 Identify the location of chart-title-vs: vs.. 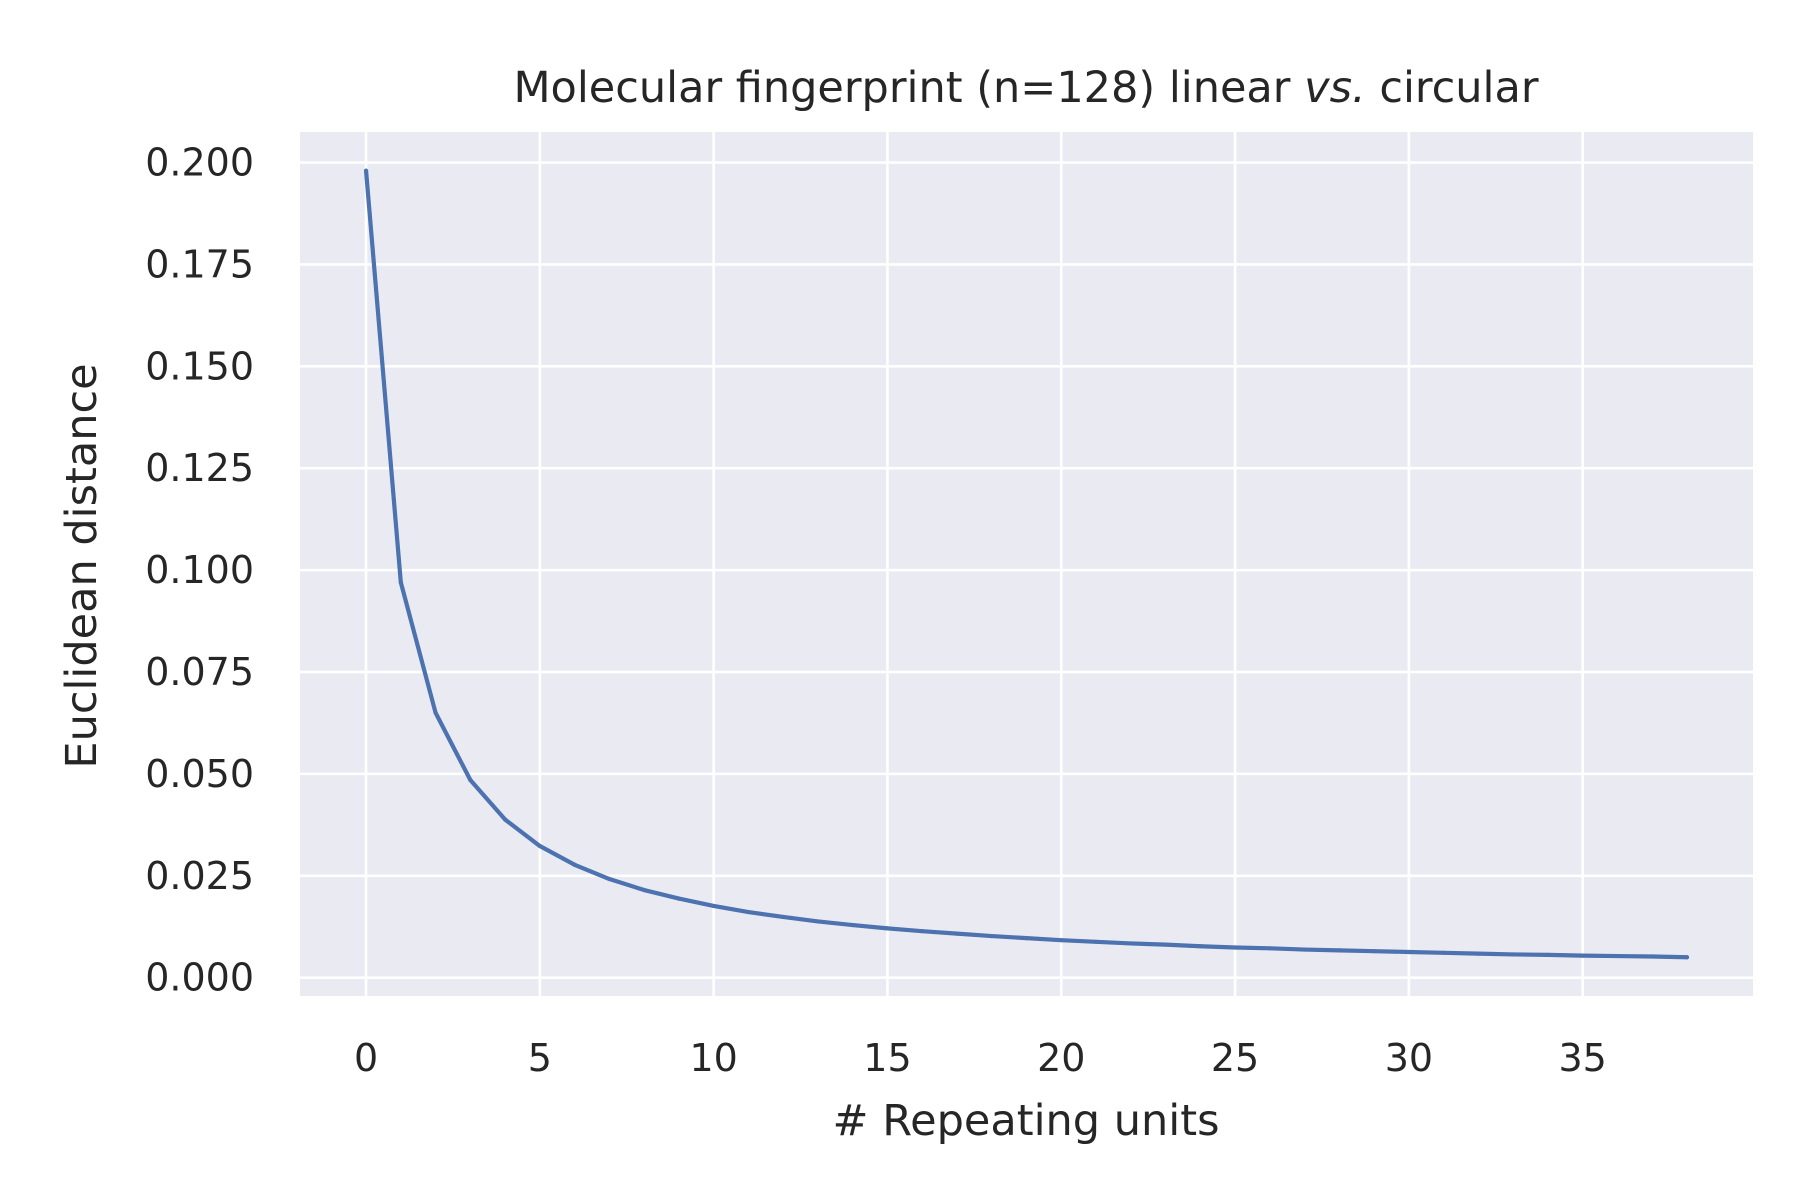
(1335, 88).